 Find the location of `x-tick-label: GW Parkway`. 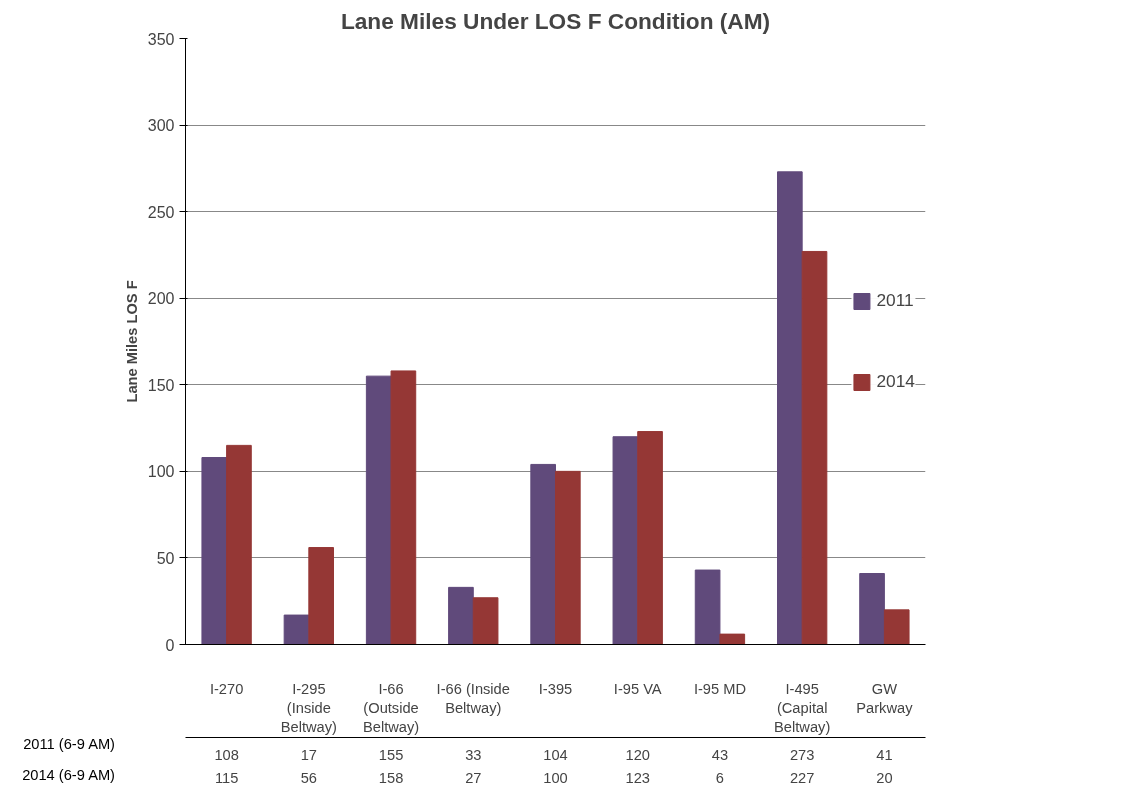

x-tick-label: GW Parkway is located at coordinates (885, 698).